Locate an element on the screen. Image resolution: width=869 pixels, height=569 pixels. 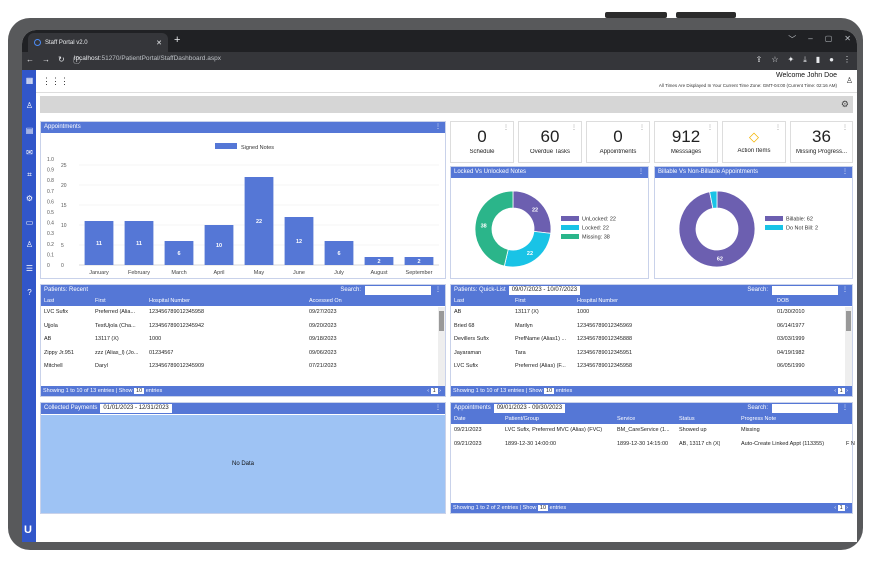
reports-icon: ⌗ is located at coordinates (29, 174).